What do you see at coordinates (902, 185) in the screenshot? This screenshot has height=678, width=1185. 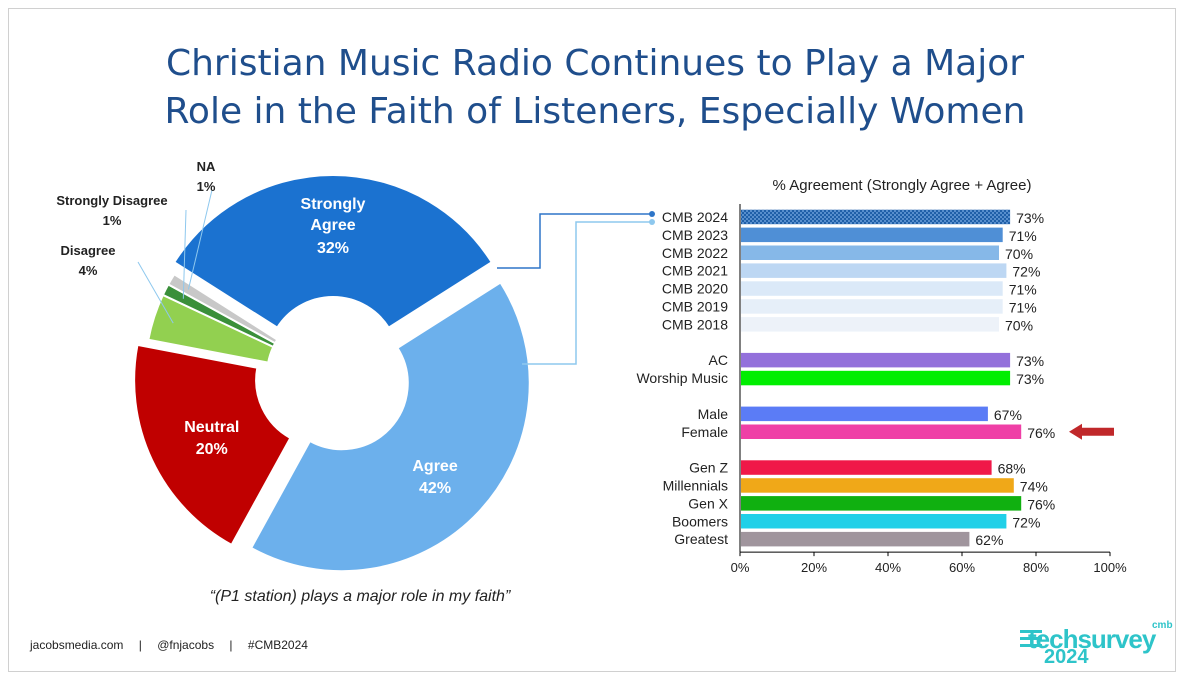 I see `bar-chart-title: % Agreement (Strongly Agree + Agree)` at bounding box center [902, 185].